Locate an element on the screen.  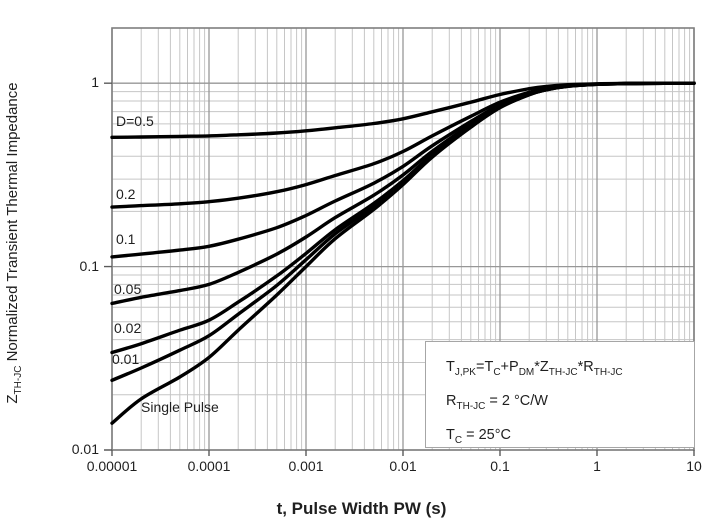
curve-label-0.02: 0.02 is located at coordinates (128, 328).